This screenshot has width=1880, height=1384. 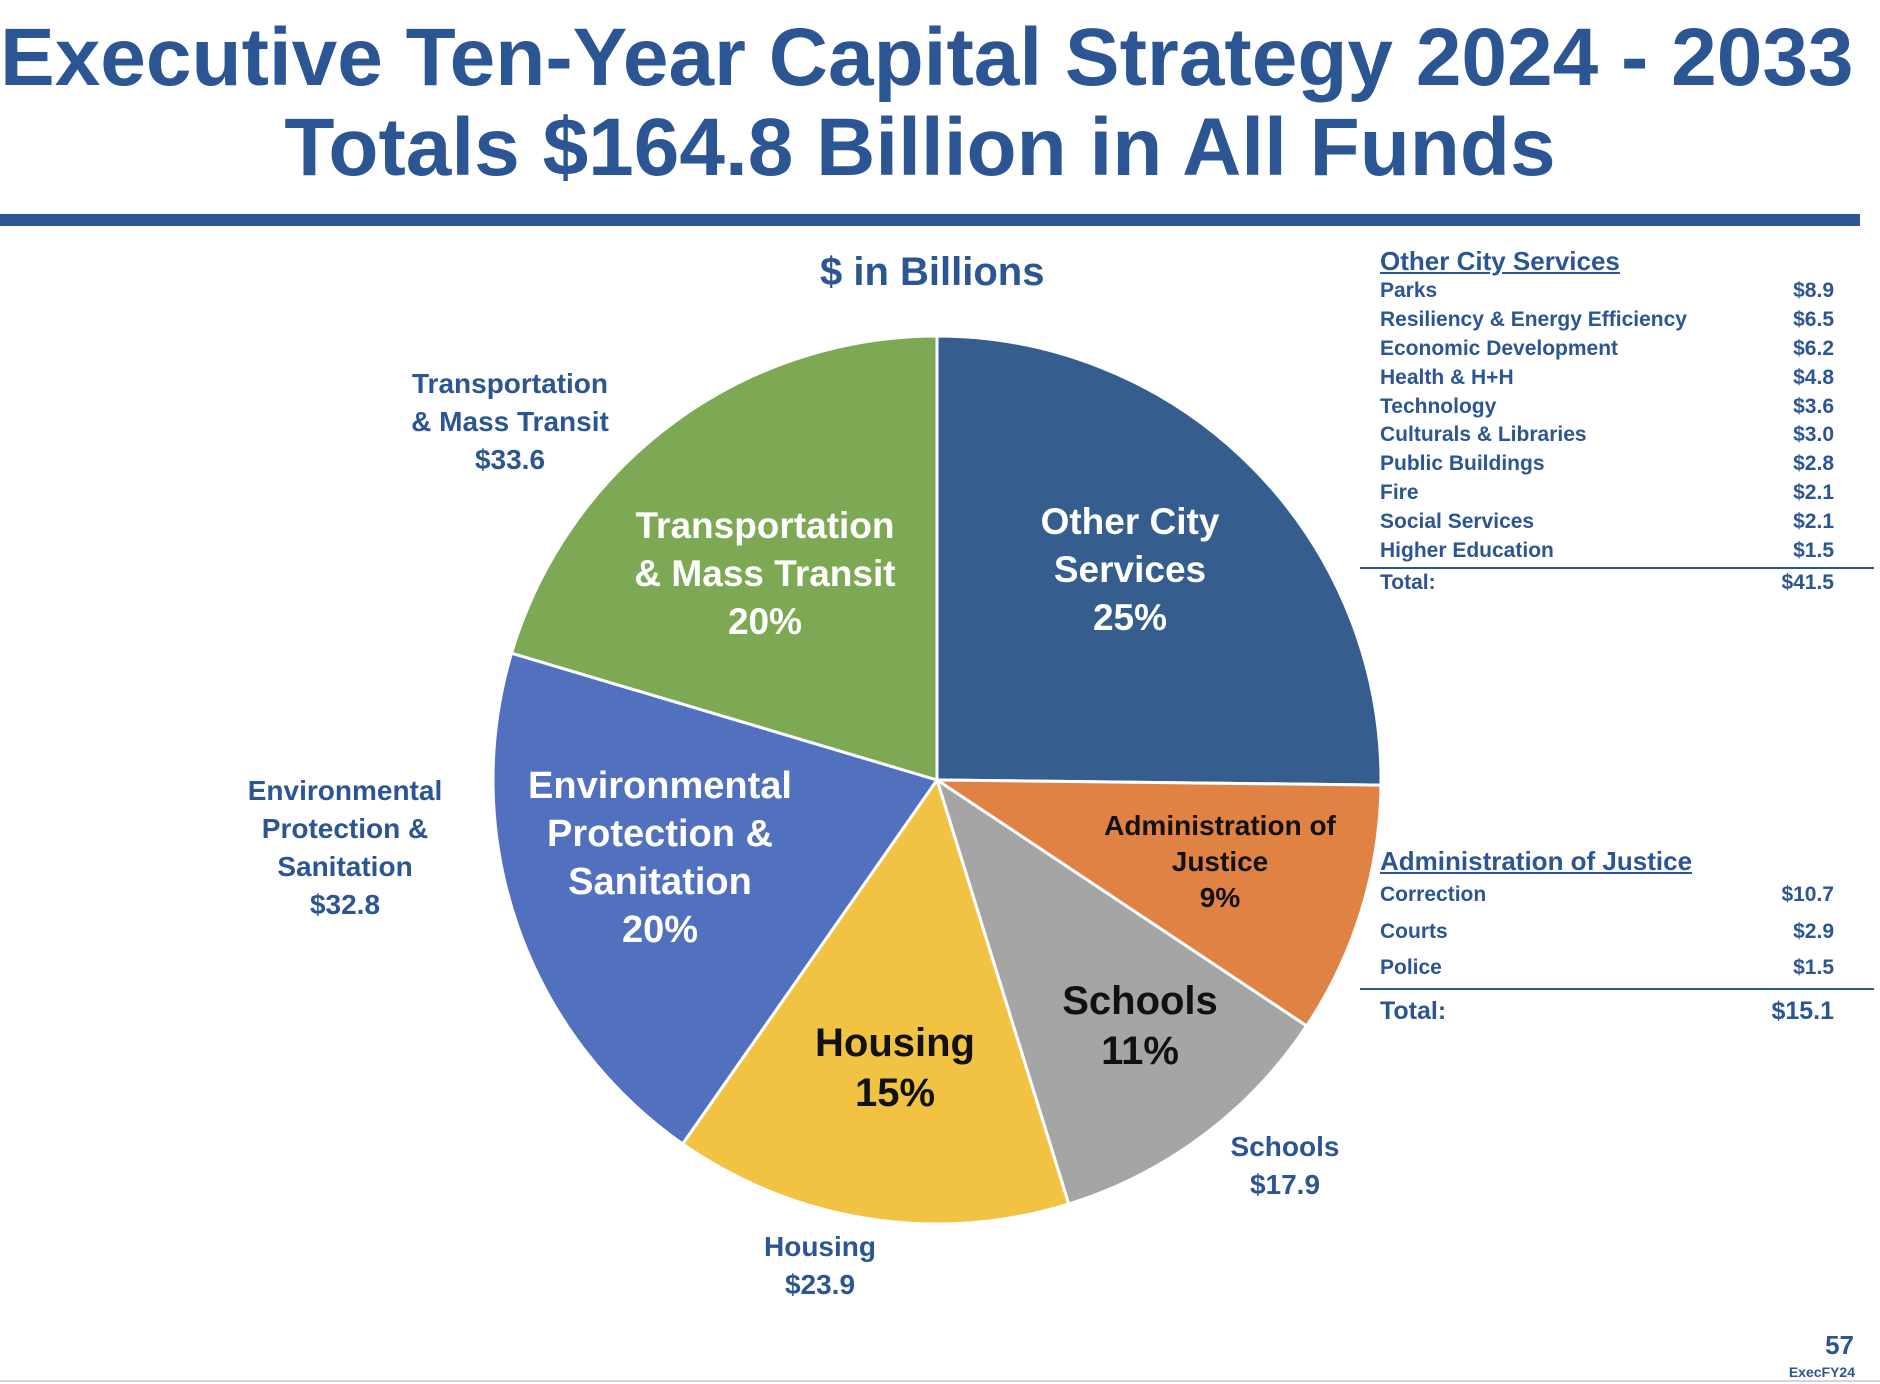 What do you see at coordinates (1607, 522) in the screenshot?
I see `table-row: Social Services $2.1` at bounding box center [1607, 522].